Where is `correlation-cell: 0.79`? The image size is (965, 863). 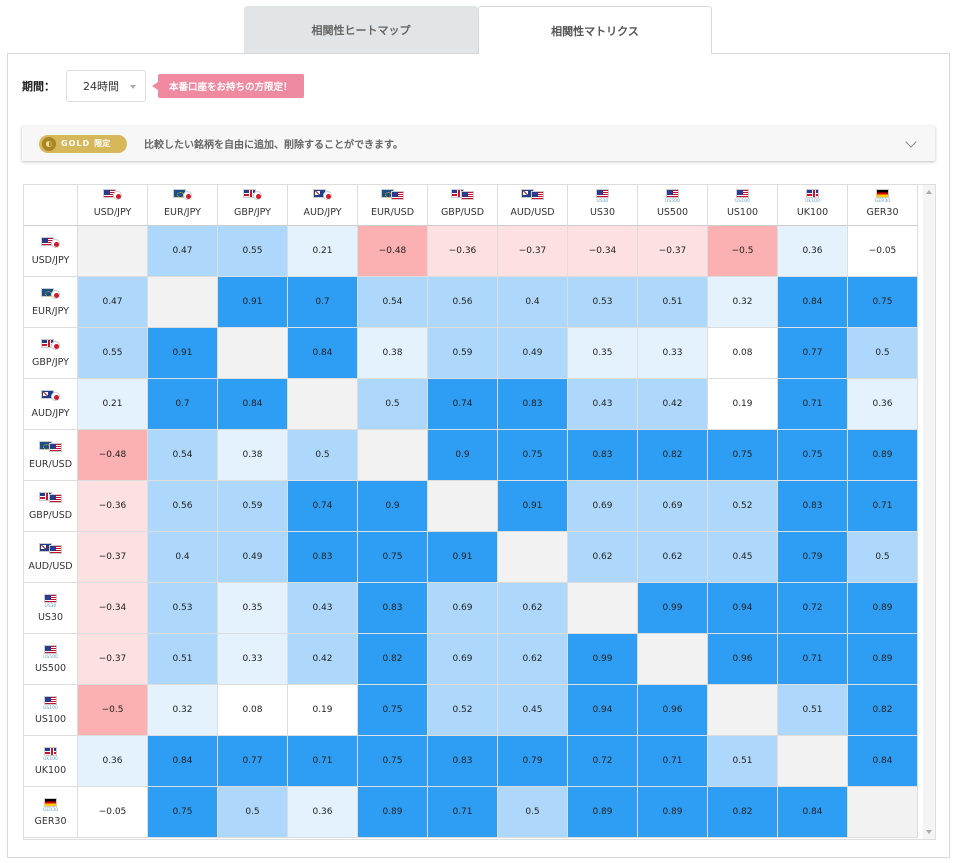
correlation-cell: 0.79 is located at coordinates (813, 557).